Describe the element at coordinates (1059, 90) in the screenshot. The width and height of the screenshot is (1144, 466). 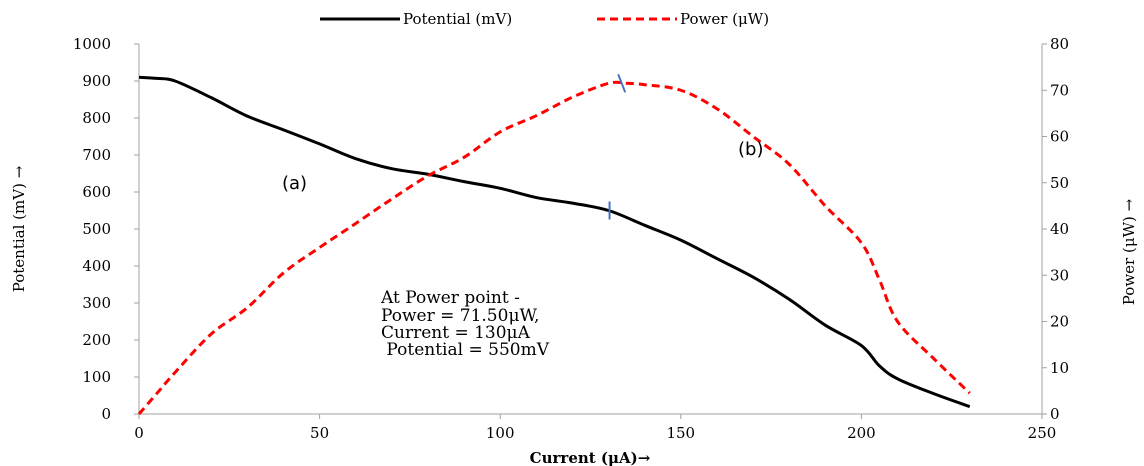
I see `y-right-tick-label: 70` at that location.